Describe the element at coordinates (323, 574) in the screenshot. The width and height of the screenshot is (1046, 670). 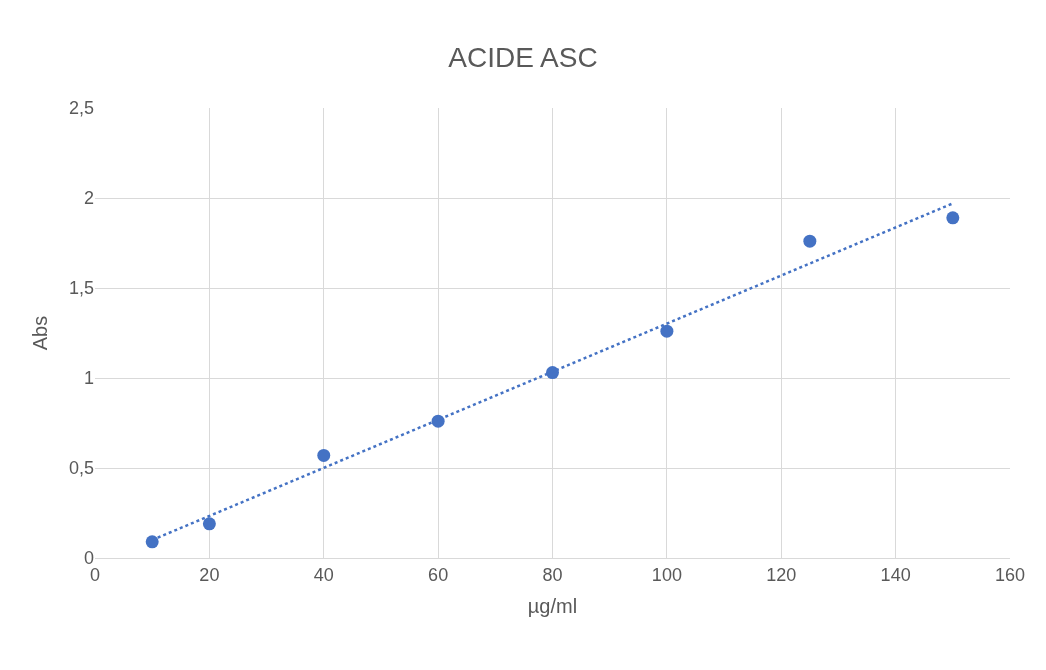
I see `x-tick-label: 40` at that location.